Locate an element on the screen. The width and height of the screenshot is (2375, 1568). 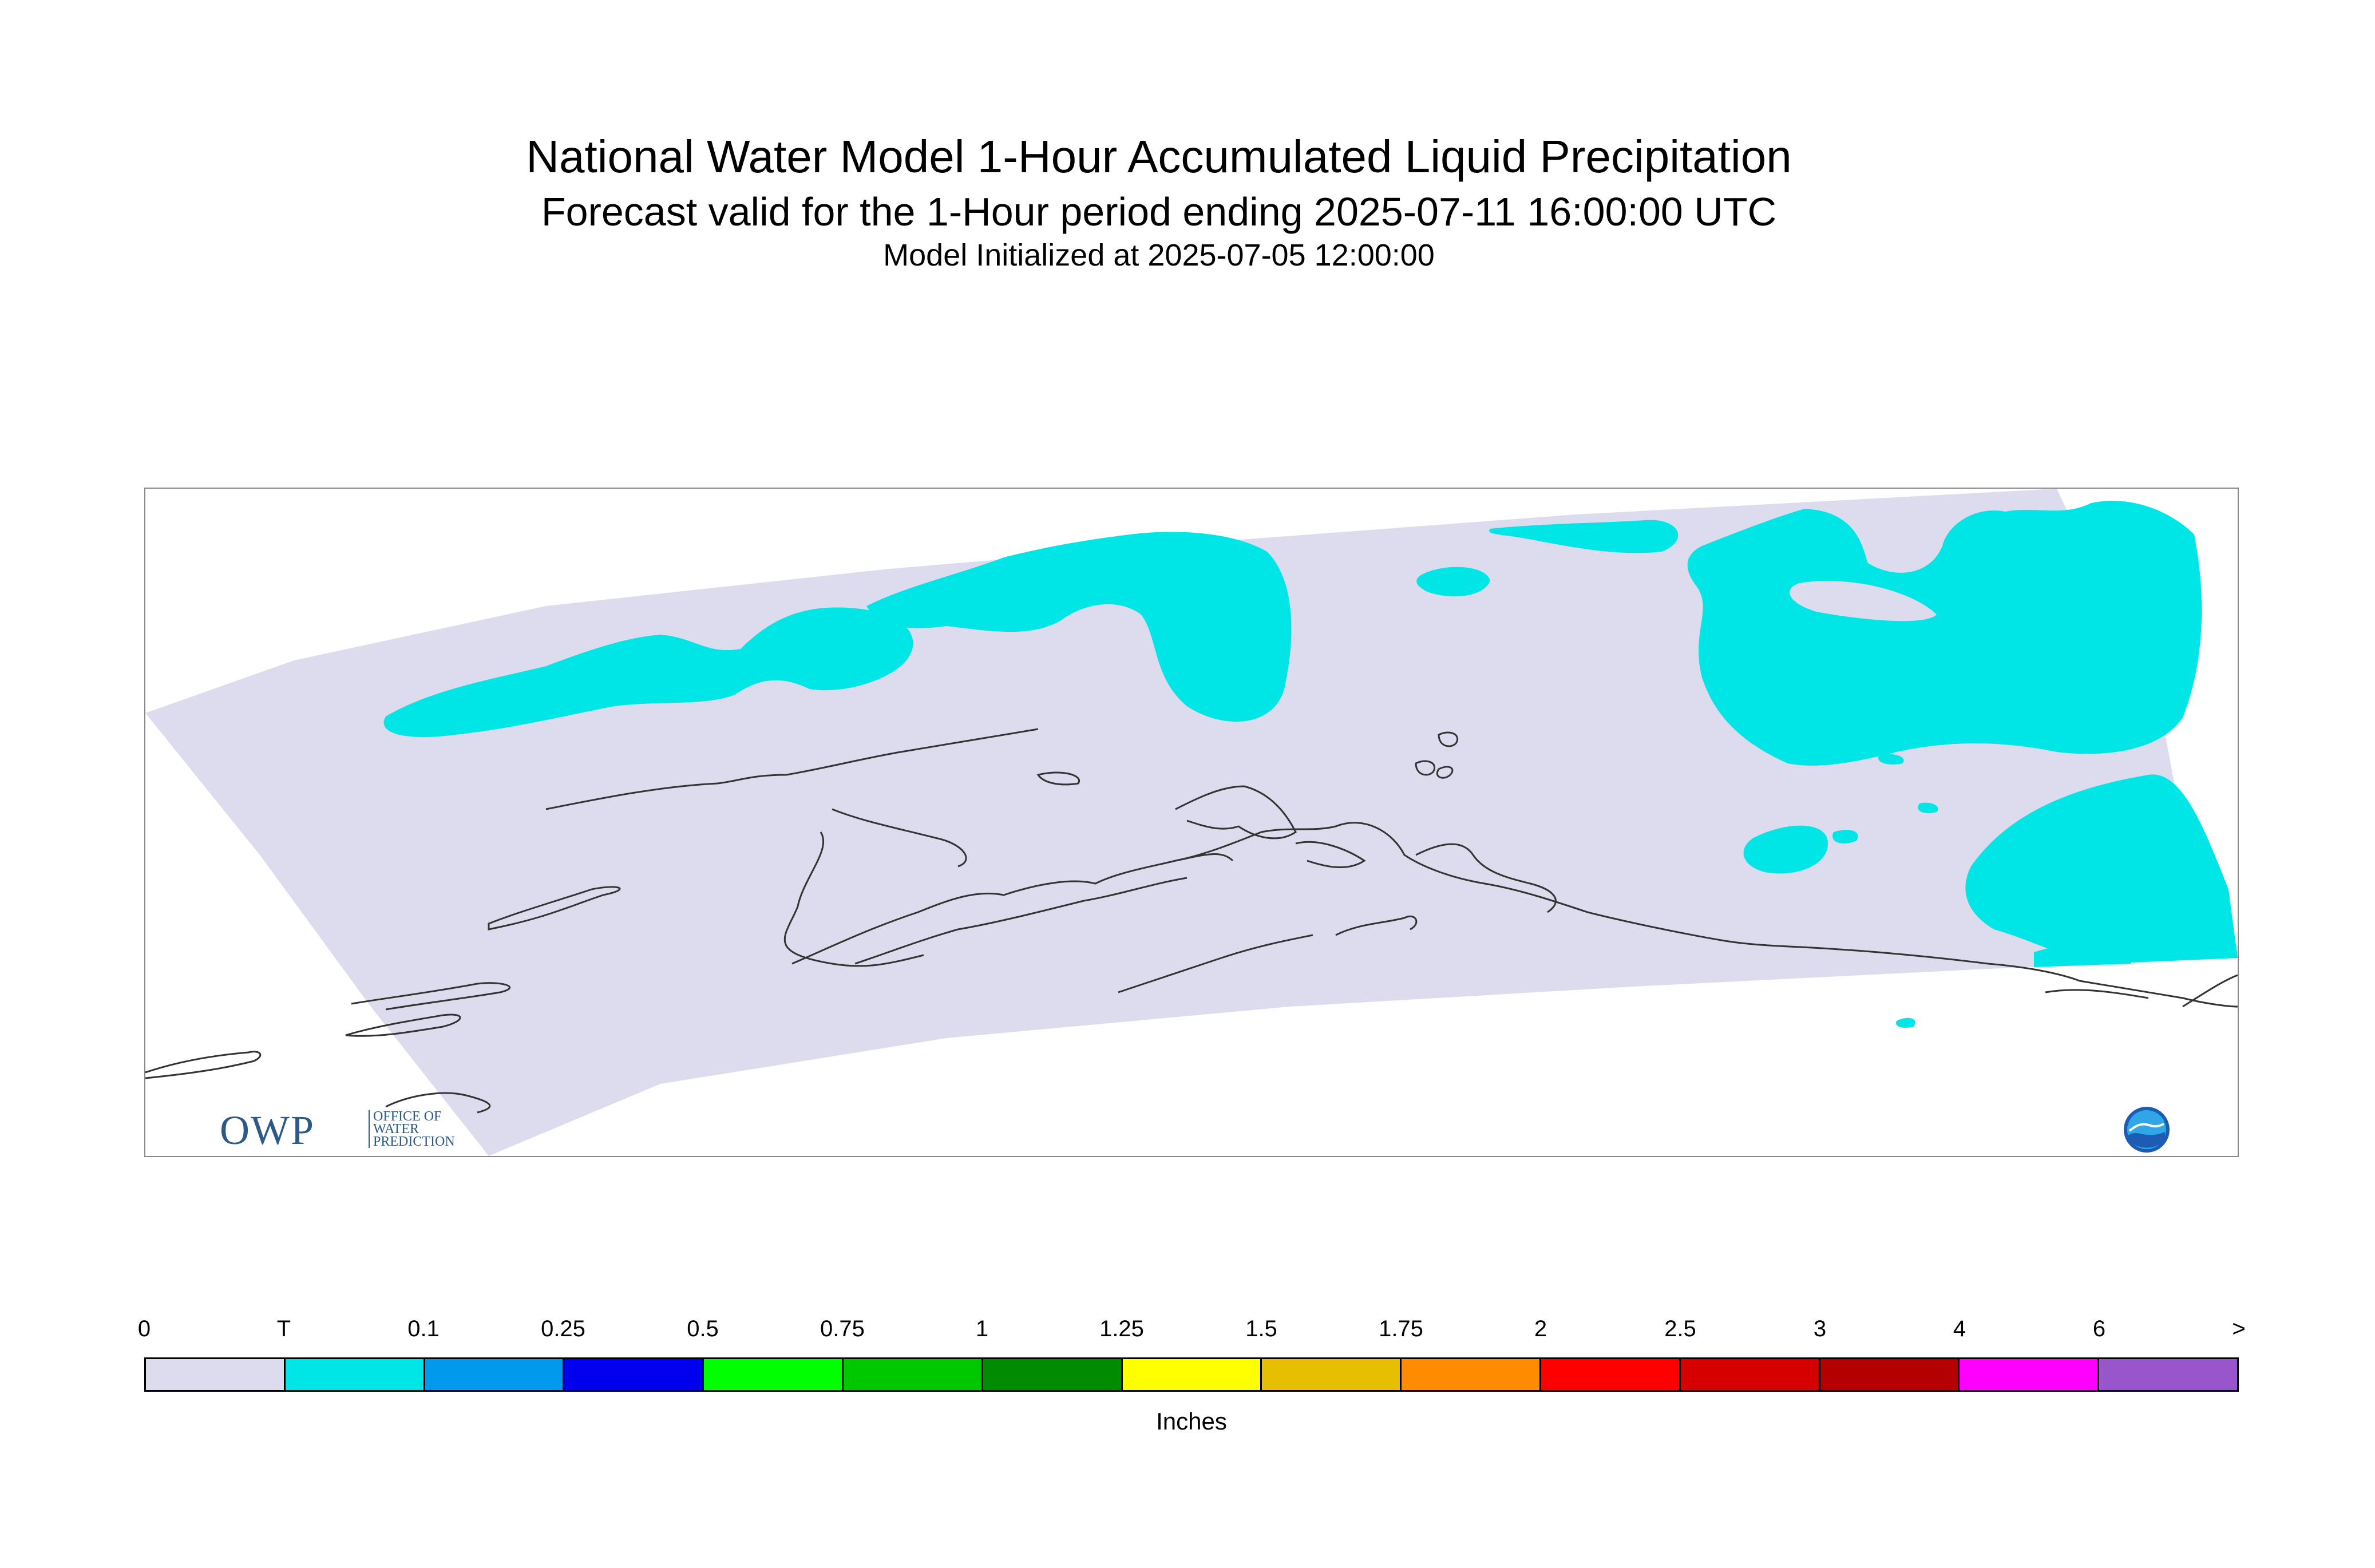
legend-tick-label: 4 is located at coordinates (1959, 1328).